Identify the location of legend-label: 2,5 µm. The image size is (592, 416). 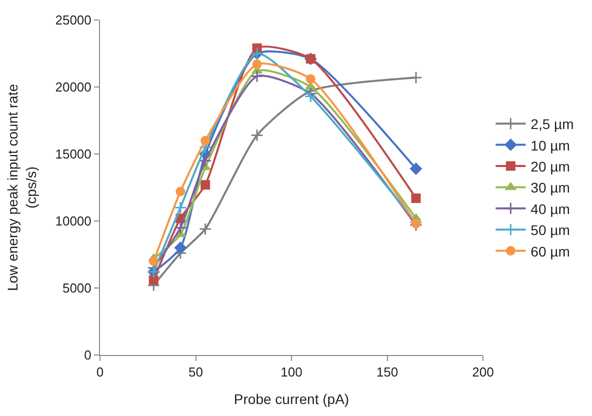
(552, 124).